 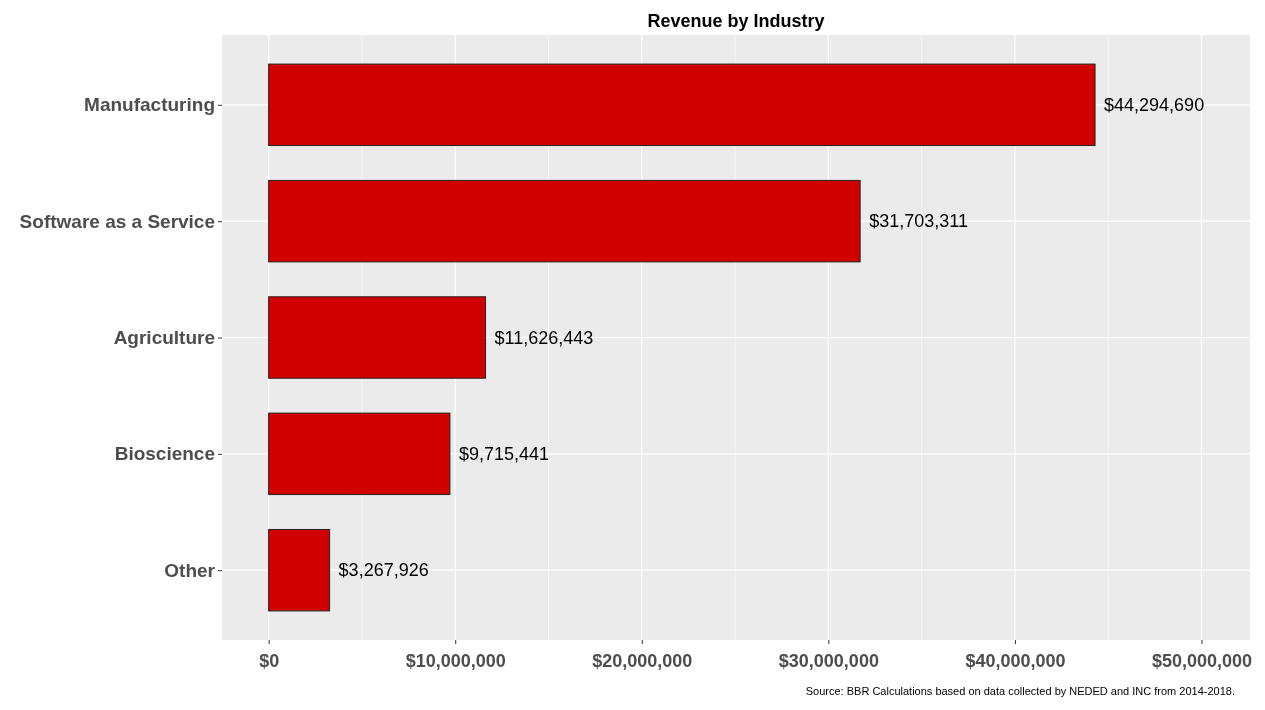 What do you see at coordinates (117, 221) in the screenshot?
I see `y-tick-label: Software as a Service` at bounding box center [117, 221].